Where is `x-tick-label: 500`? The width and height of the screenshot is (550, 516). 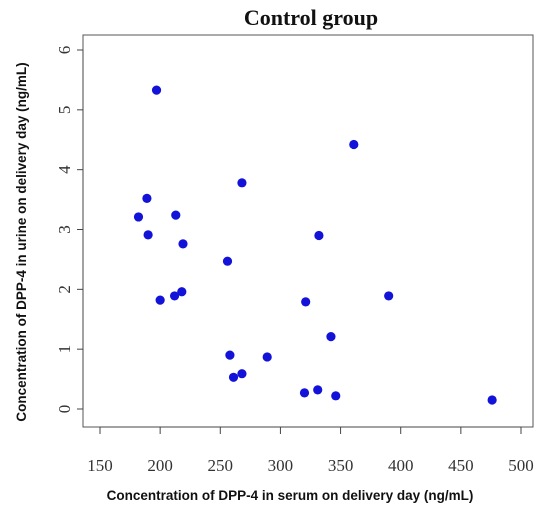
x-tick-label: 500 is located at coordinates (521, 465).